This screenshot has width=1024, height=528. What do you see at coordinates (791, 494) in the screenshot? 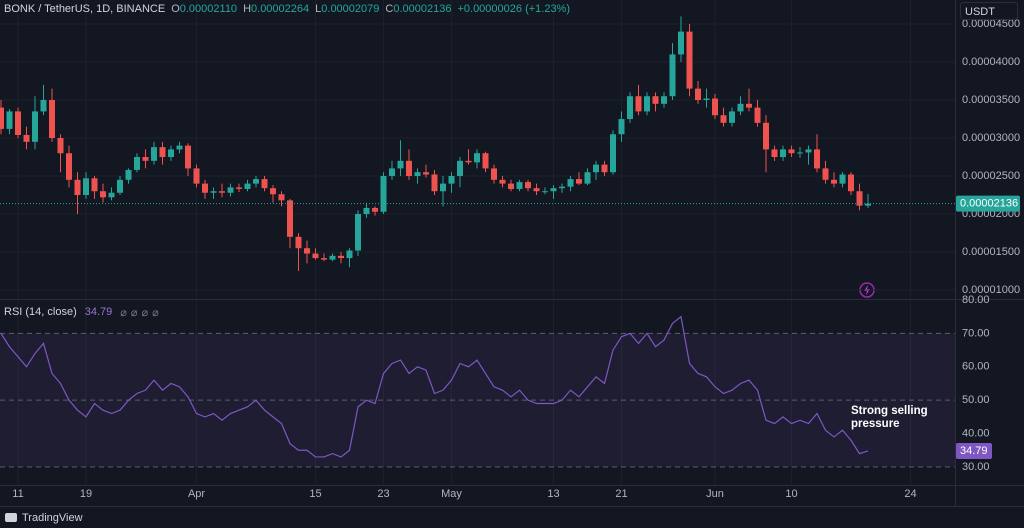
I see `x-tick-label: 10` at bounding box center [791, 494].